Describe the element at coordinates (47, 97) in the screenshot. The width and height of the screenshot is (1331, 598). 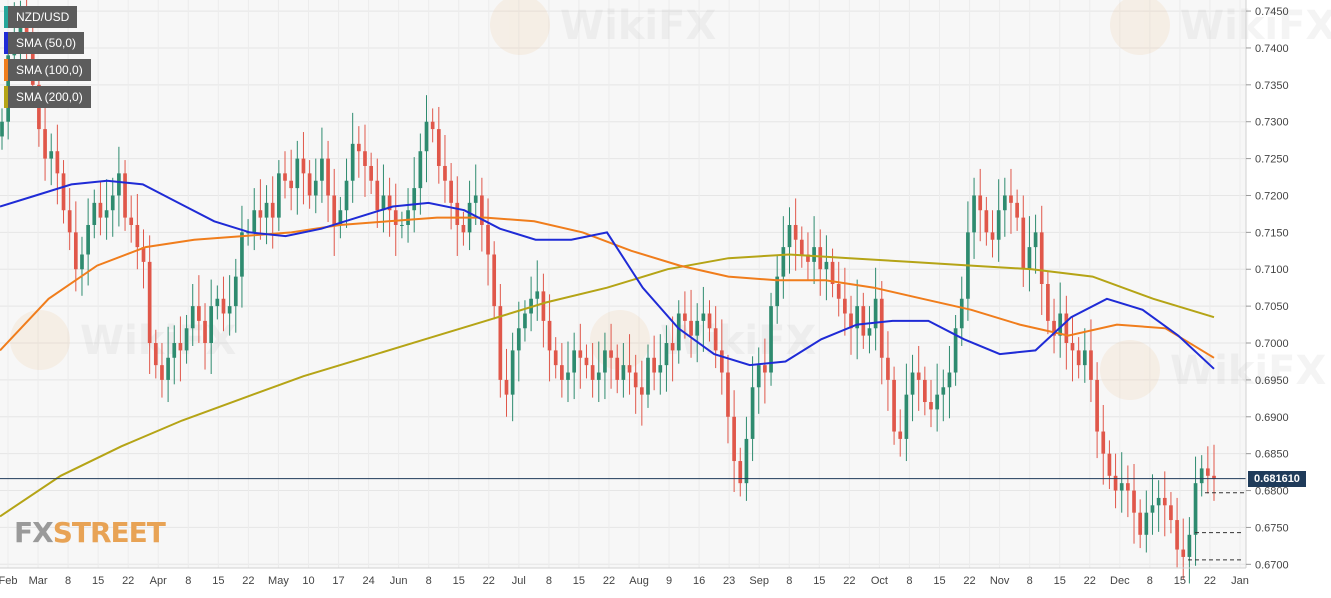
I see `legend-sma200: SMA (200,0)` at that location.